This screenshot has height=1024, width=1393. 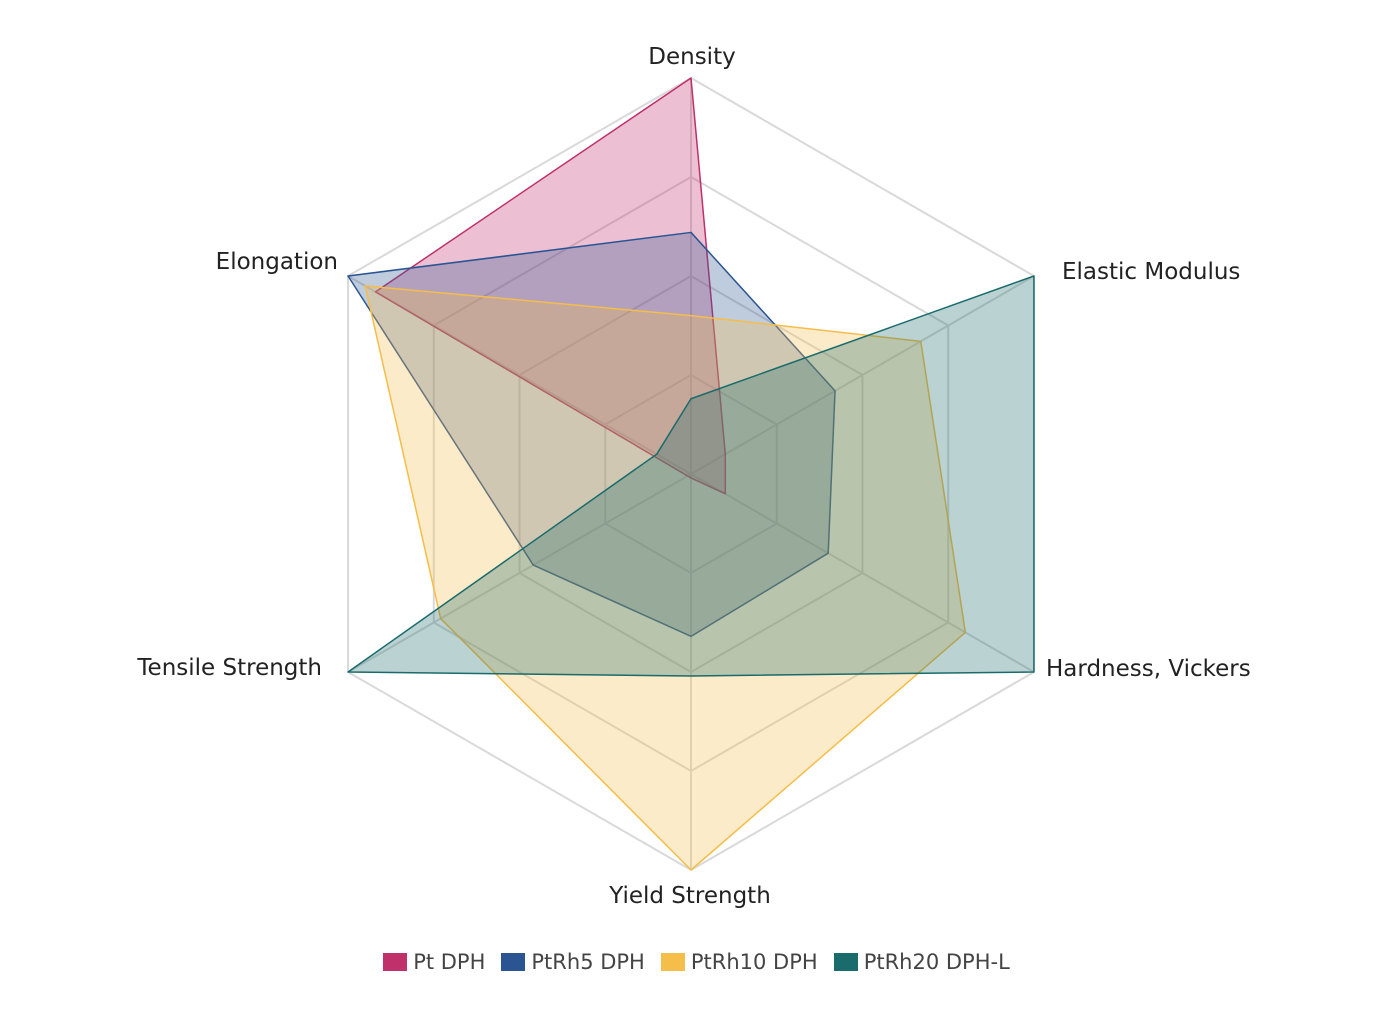 What do you see at coordinates (754, 962) in the screenshot?
I see `legend-label: PtRh10 DPH` at bounding box center [754, 962].